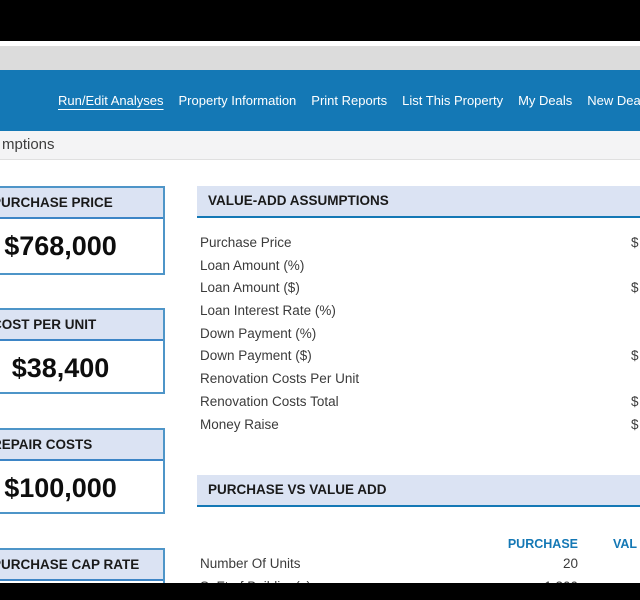 Image resolution: width=640 pixels, height=600 pixels. Describe the element at coordinates (453, 100) in the screenshot. I see `nav-list-this-property: List This Property` at that location.